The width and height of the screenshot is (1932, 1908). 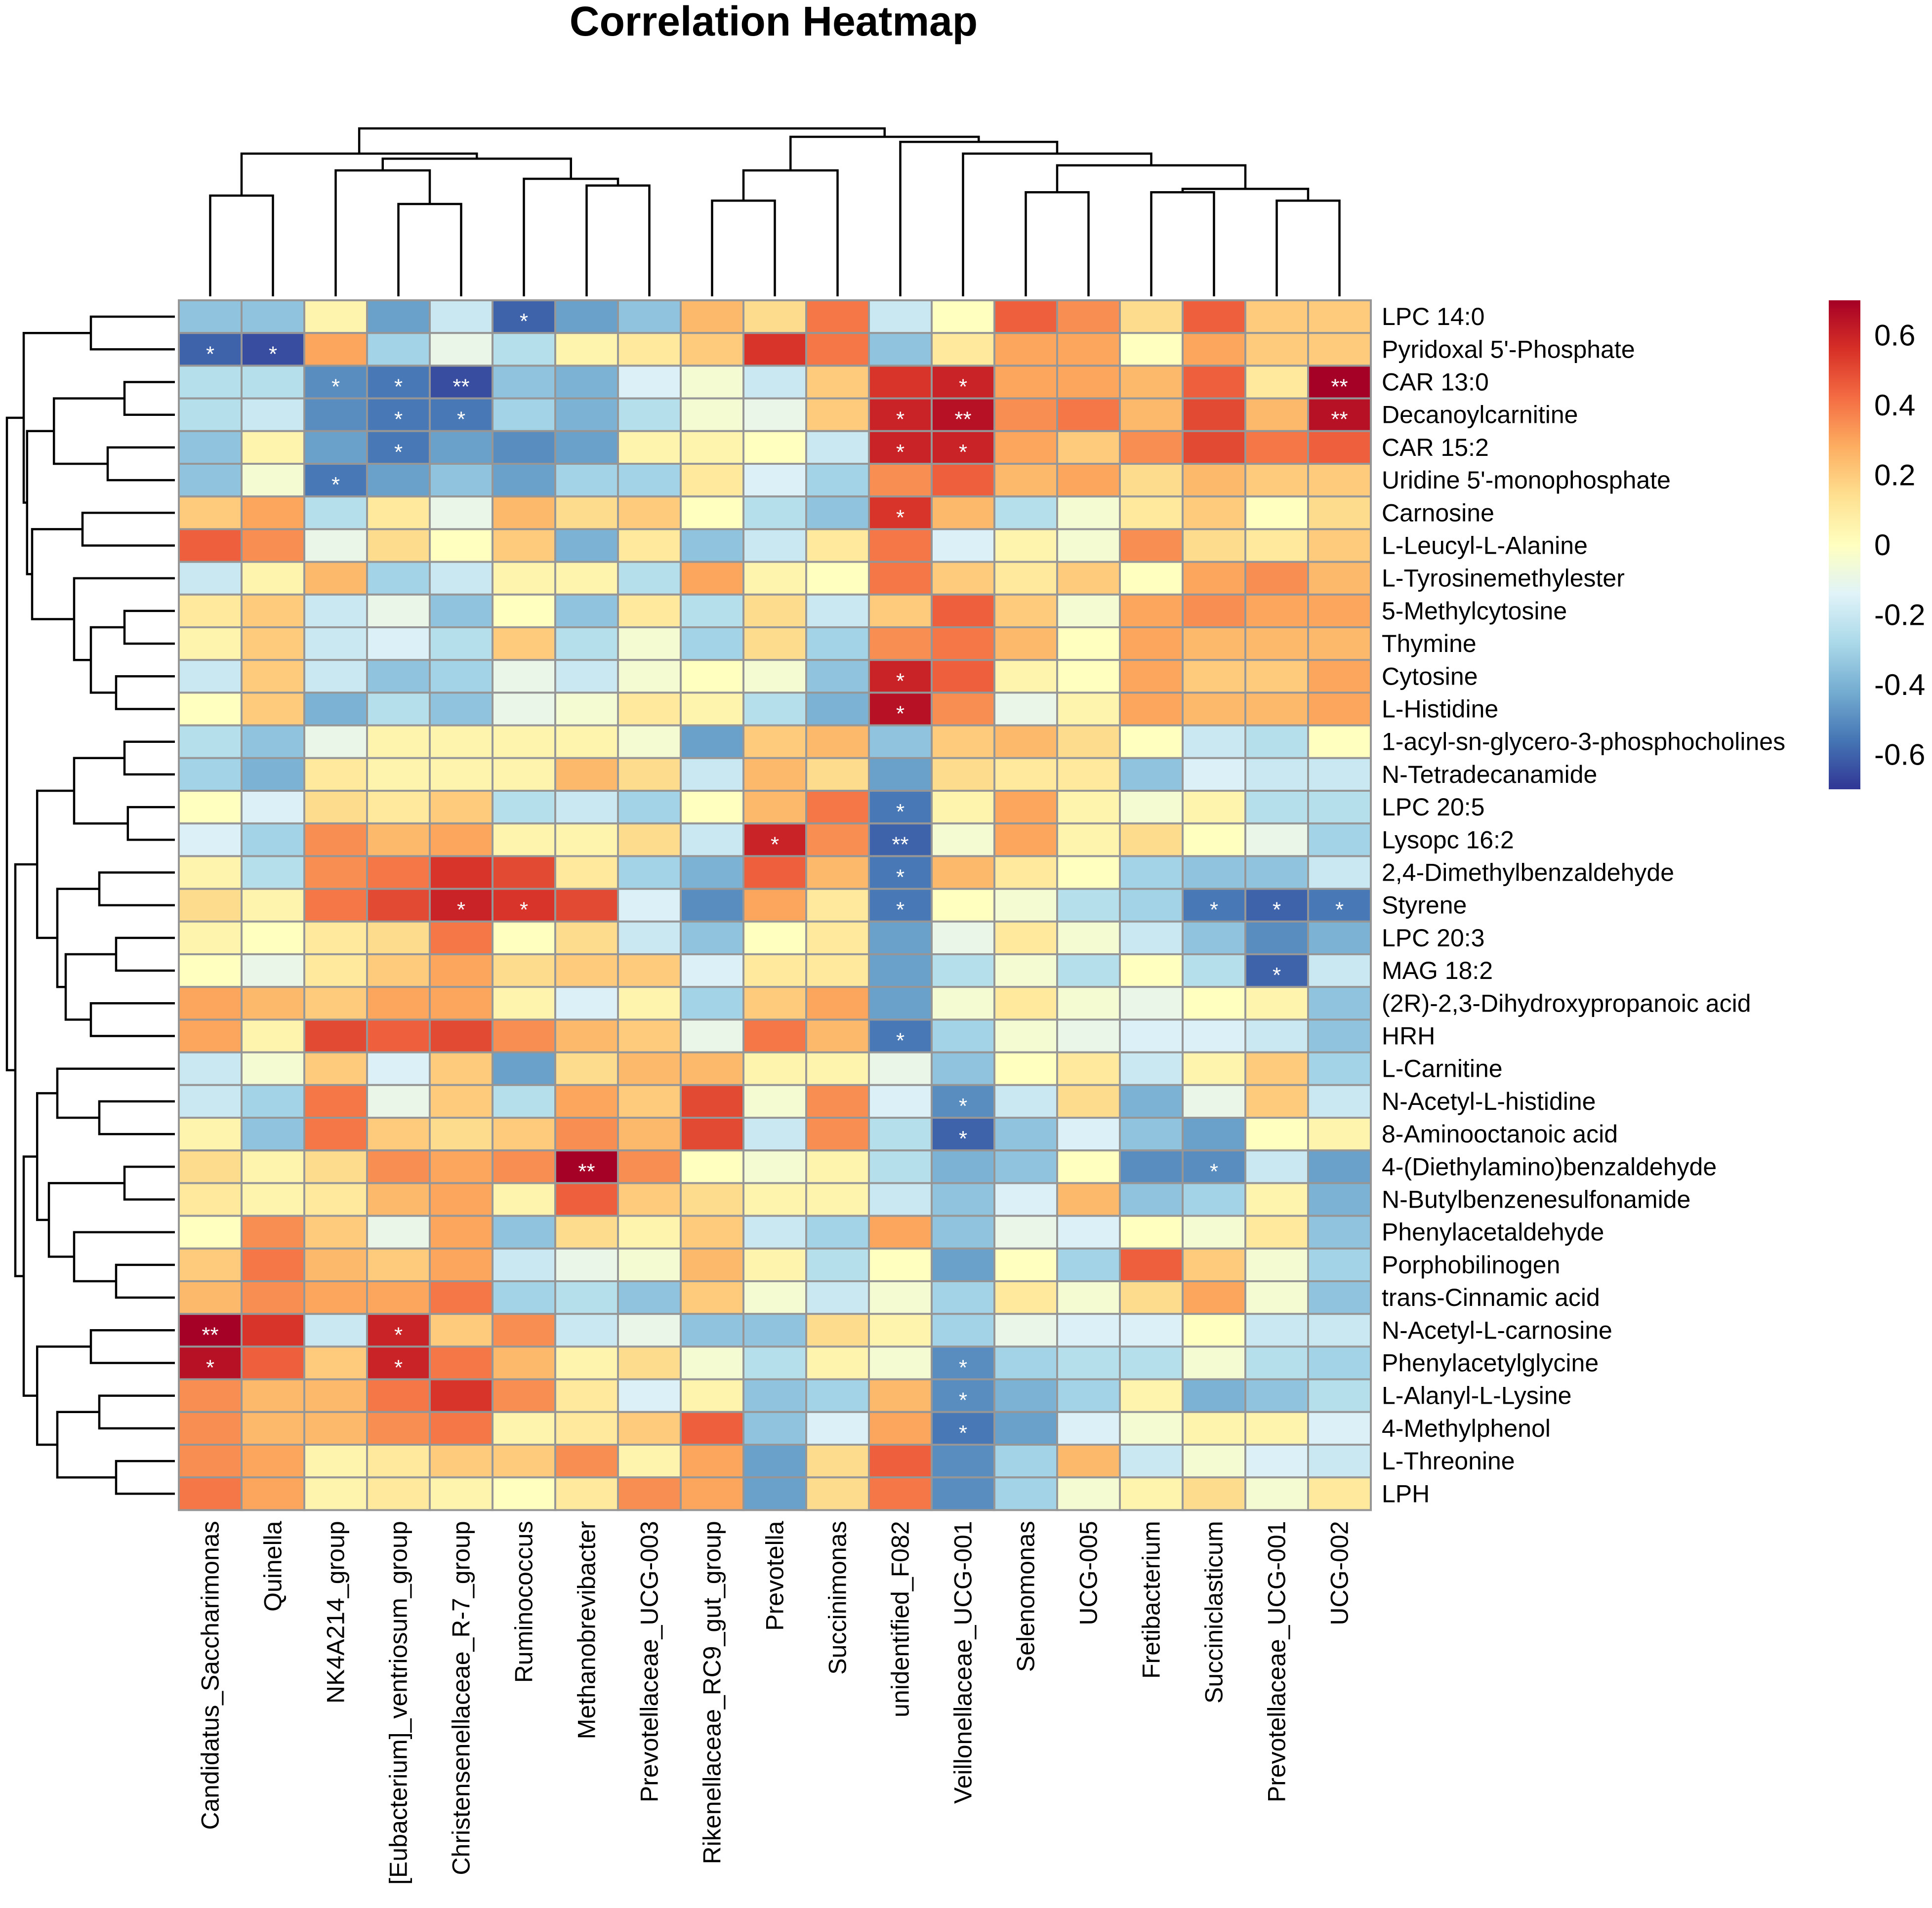 I want to click on row-label: (2R)-2,3-Dihydroxypropanoic acid, so click(x=1567, y=1003).